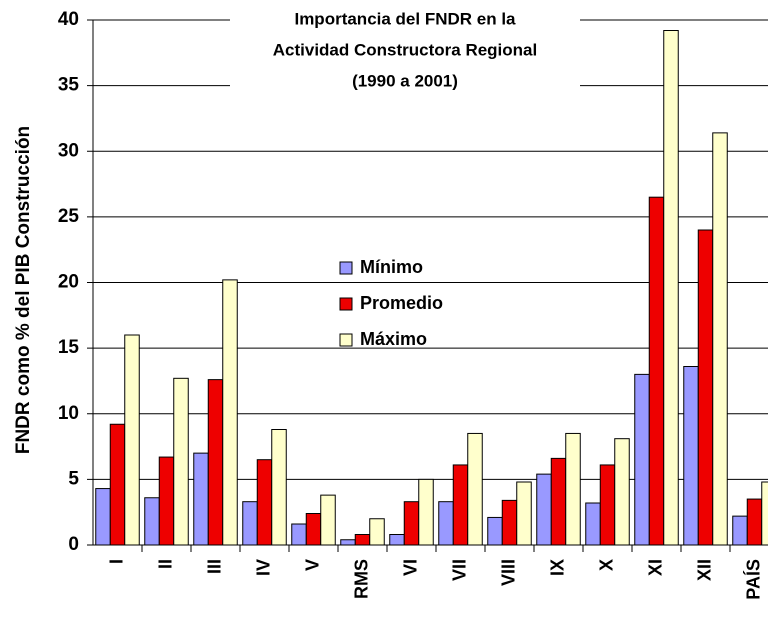 The height and width of the screenshot is (617, 768). Describe the element at coordinates (23, 290) in the screenshot. I see `y-axis-label: FNDR como % del PIB Construcción` at that location.